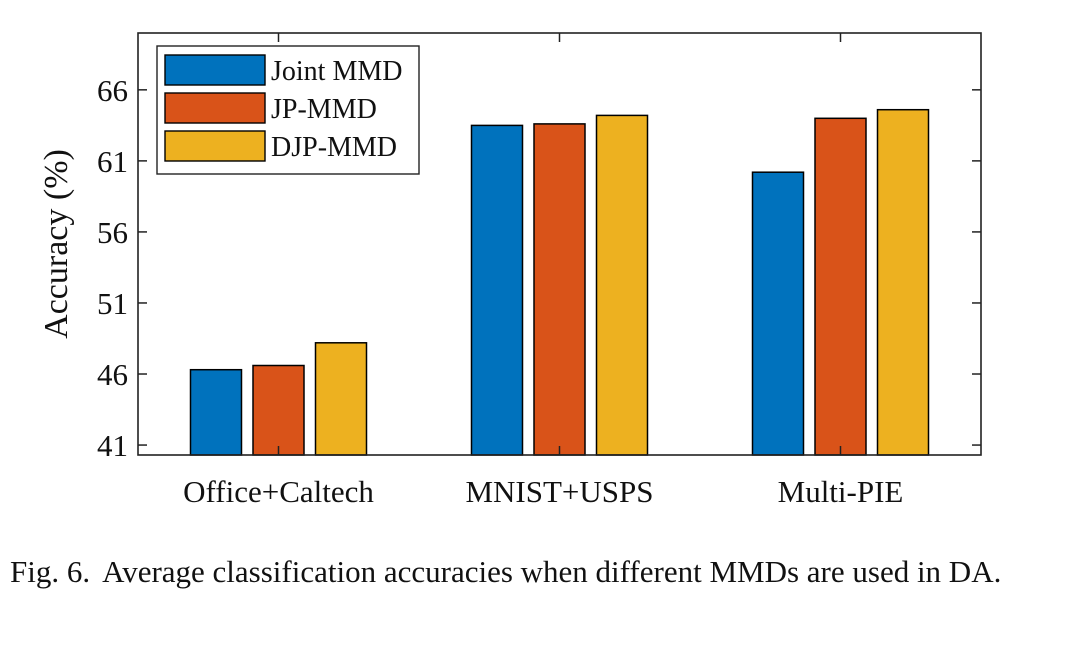 This screenshot has height=651, width=1080. Describe the element at coordinates (559, 289) in the screenshot. I see `bar-mnist-usps-jp-mmd` at that location.